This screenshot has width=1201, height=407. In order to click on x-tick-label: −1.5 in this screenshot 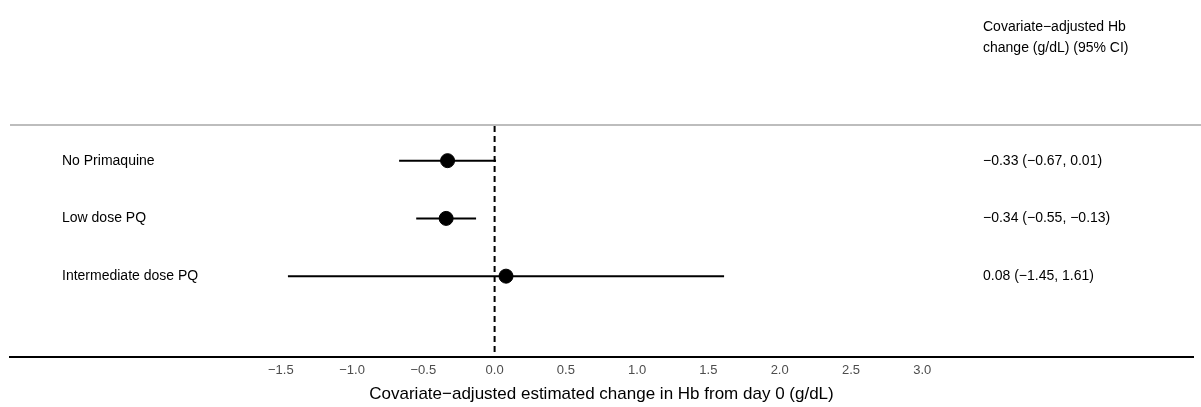, I will do `click(280, 370)`.